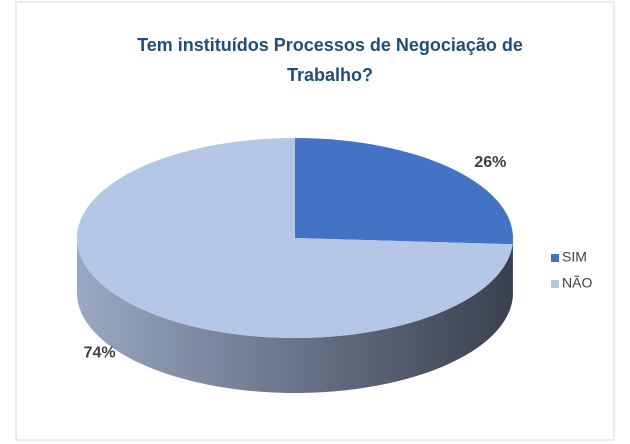 This screenshot has width=630, height=444. What do you see at coordinates (577, 283) in the screenshot?
I see `legend-label: NÃO` at bounding box center [577, 283].